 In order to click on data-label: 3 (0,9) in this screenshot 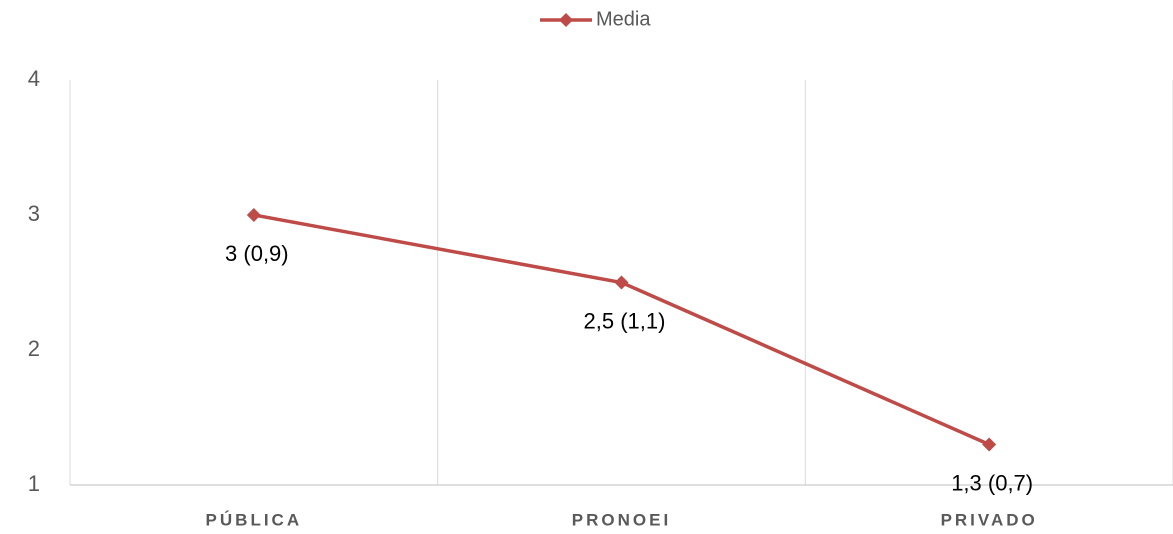, I will do `click(257, 253)`.